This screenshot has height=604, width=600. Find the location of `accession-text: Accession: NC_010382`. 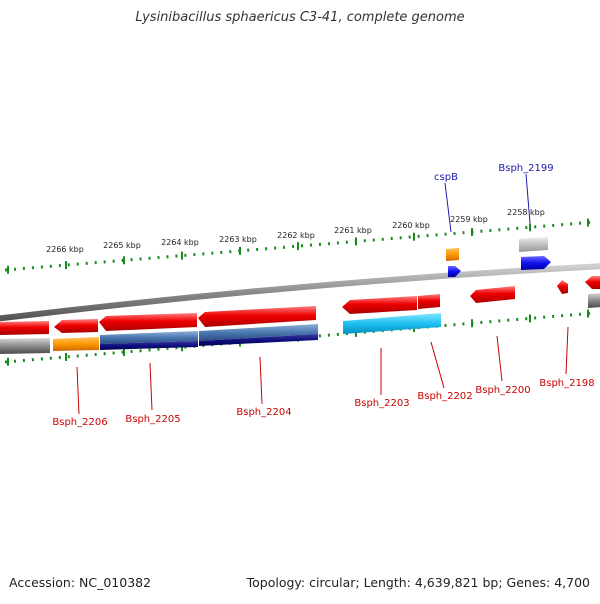

accession-text: Accession: NC_010382 is located at coordinates (80, 582).